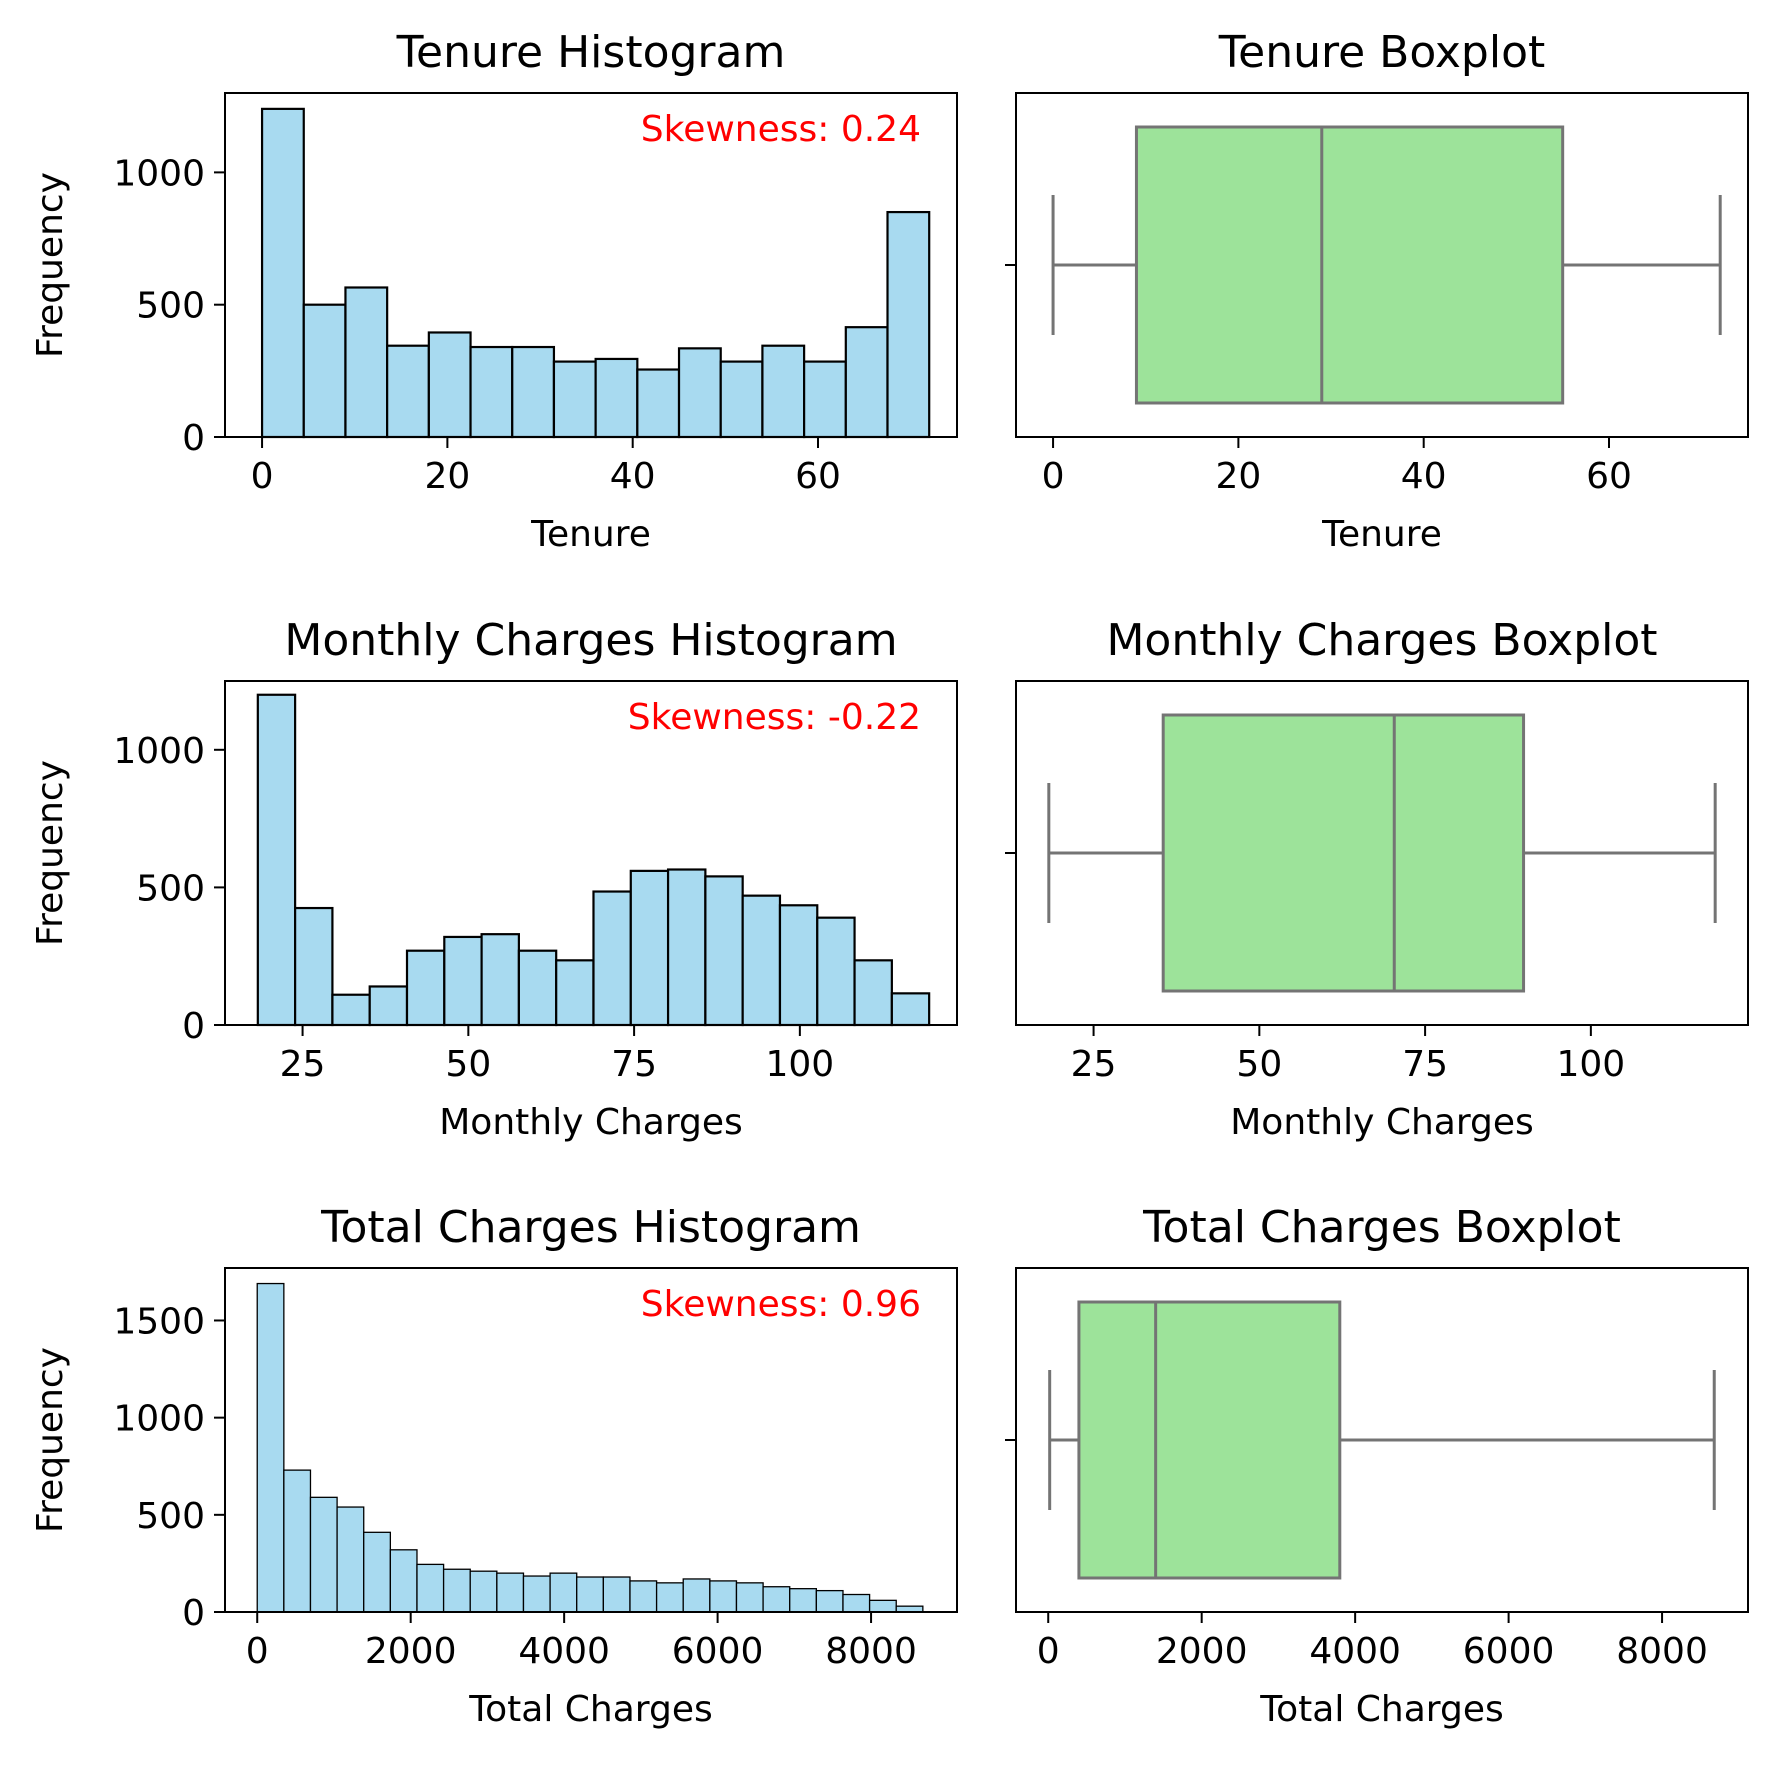  Describe the element at coordinates (1202, 1651) in the screenshot. I see `x-tick-label: 2000` at that location.